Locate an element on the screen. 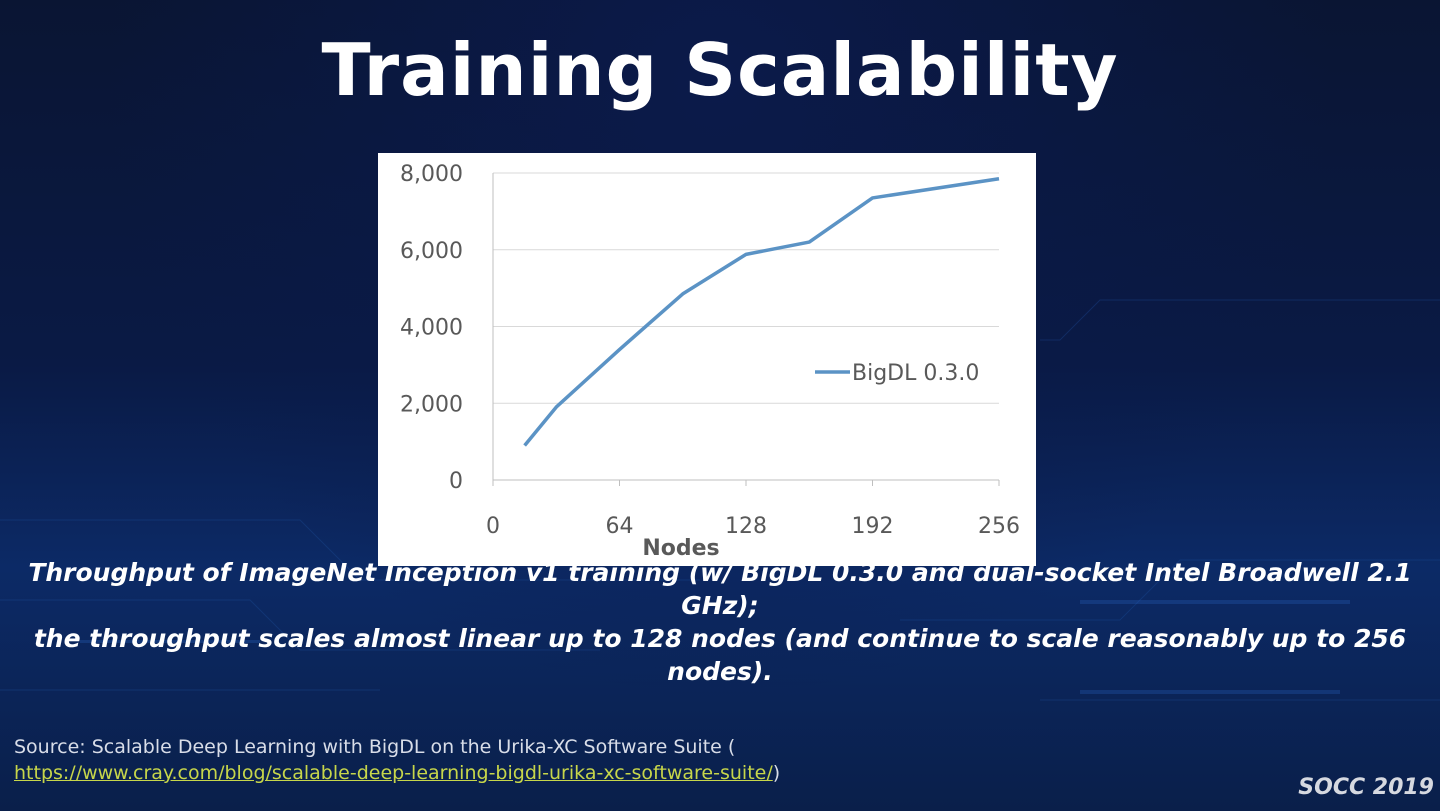 This screenshot has height=811, width=1440. y-tick-label: 4,000 is located at coordinates (431, 328).